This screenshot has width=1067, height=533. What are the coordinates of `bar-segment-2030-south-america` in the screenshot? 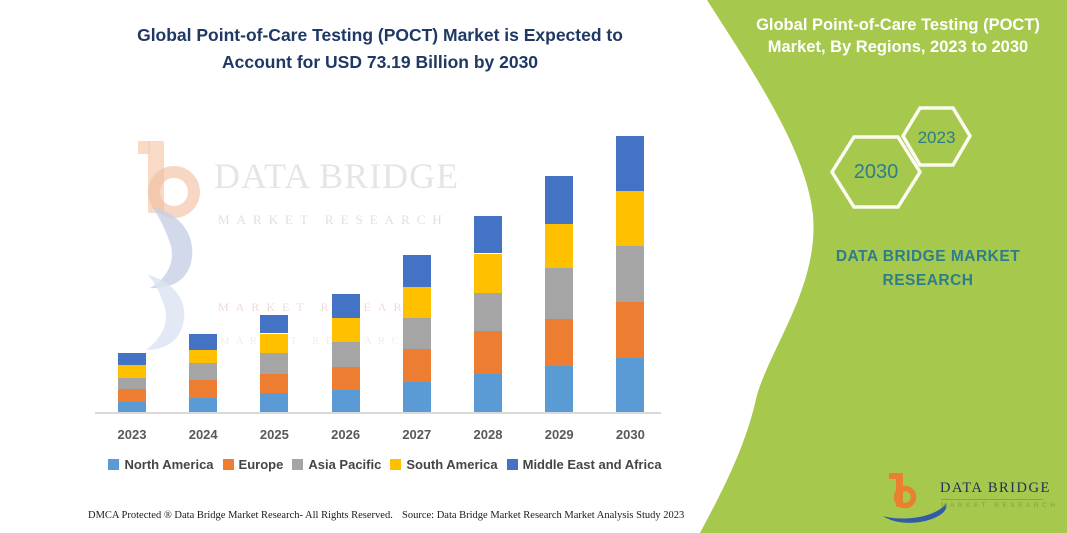 It's located at (630, 218).